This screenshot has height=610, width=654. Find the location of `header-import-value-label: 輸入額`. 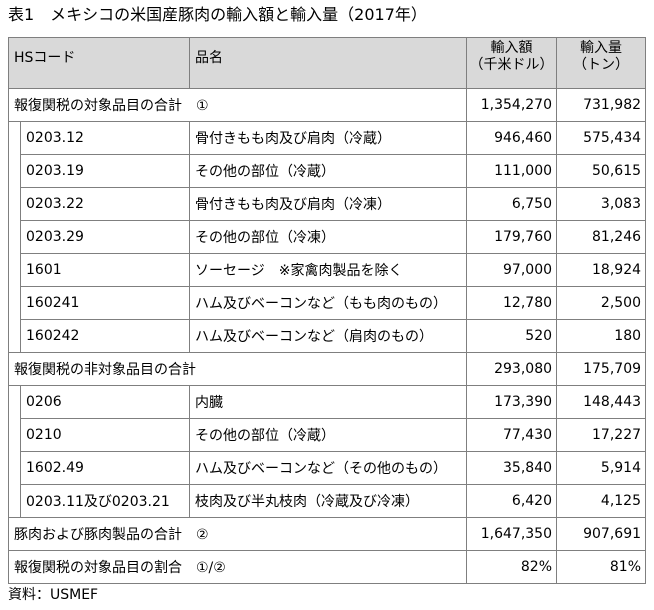

header-import-value-label: 輸入額 is located at coordinates (511, 48).